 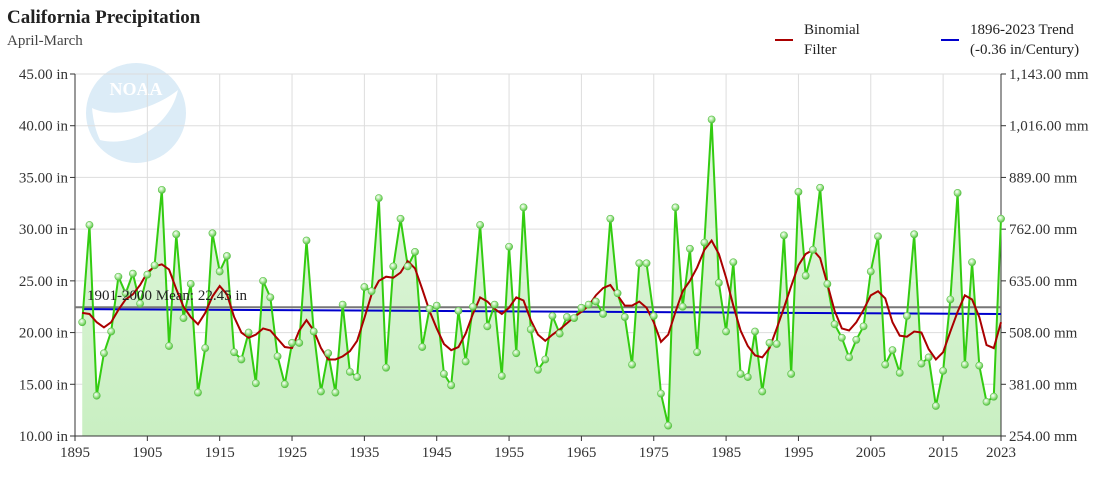 What do you see at coordinates (220, 453) in the screenshot?
I see `x-tick-label: 1915` at bounding box center [220, 453].